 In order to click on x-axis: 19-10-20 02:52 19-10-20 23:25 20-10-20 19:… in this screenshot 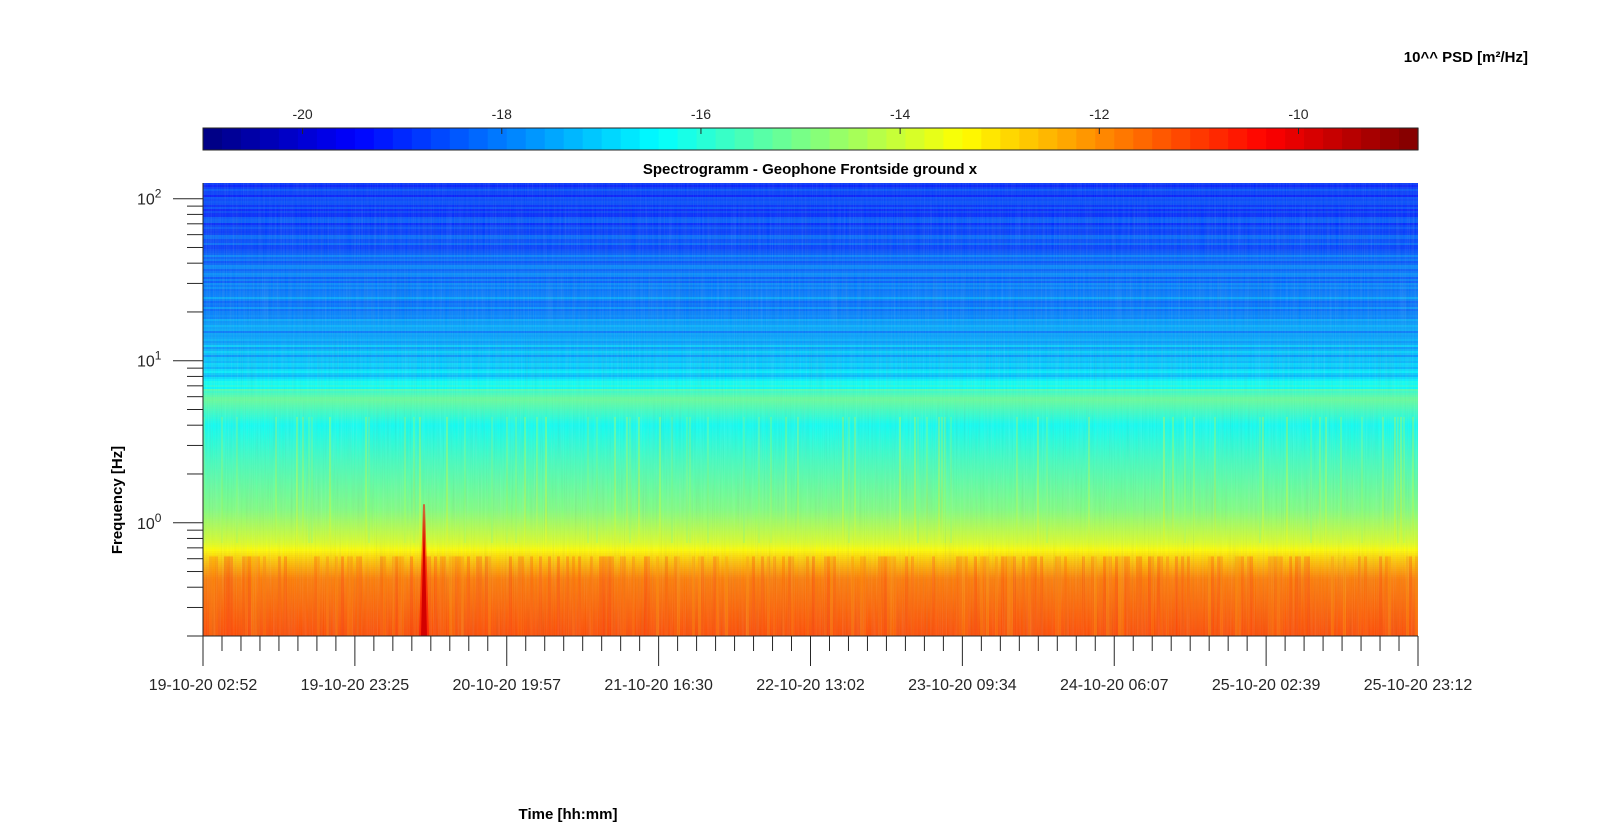, I will do `click(811, 664)`.